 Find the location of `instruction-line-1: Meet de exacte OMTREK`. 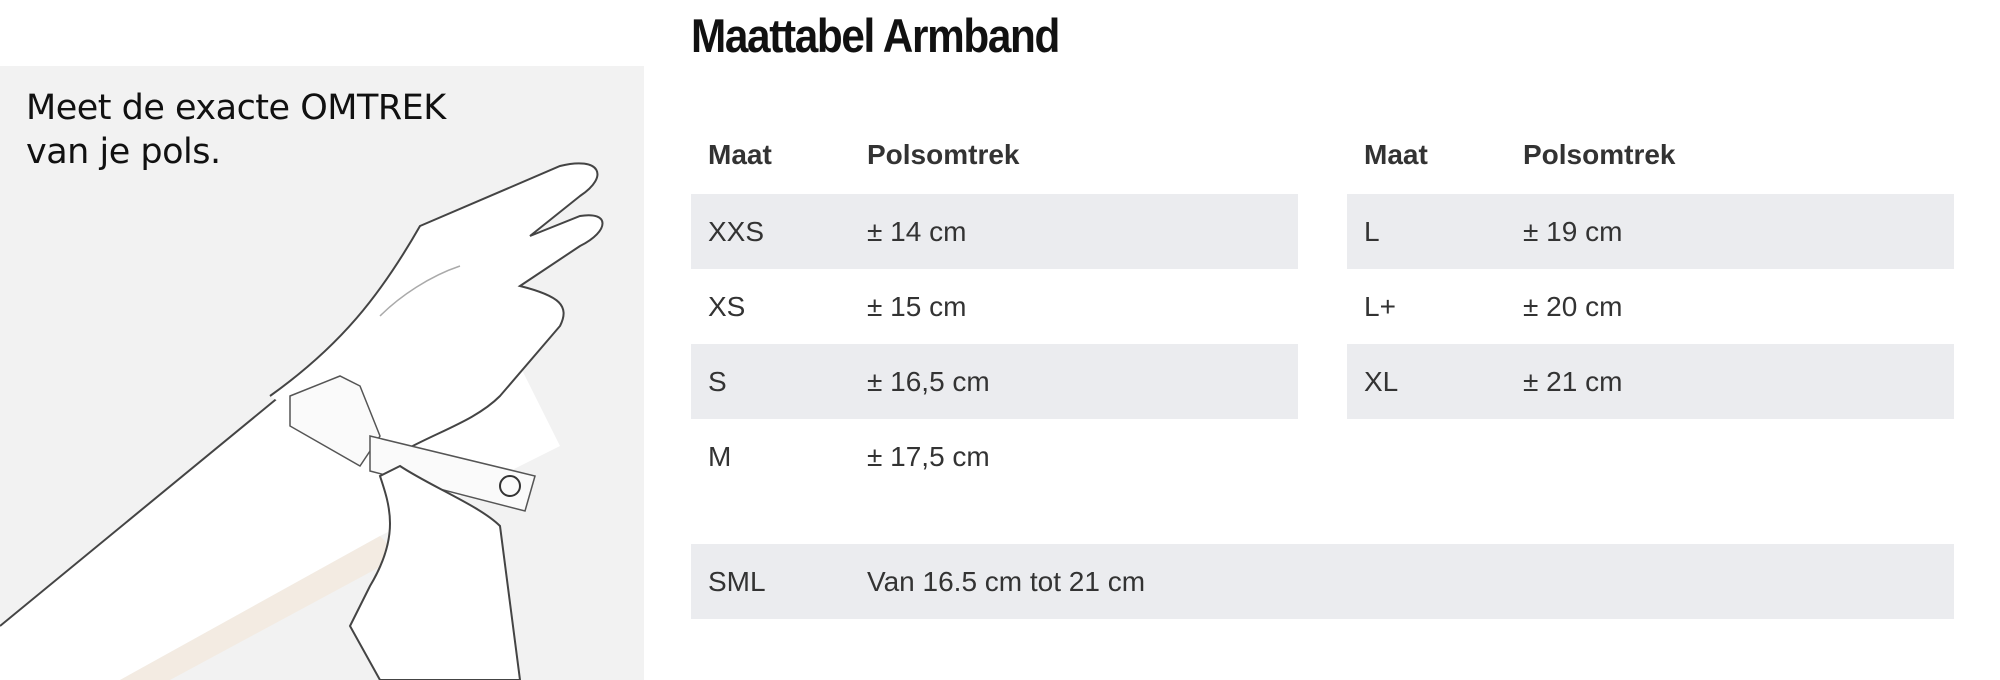

instruction-line-1: Meet de exacte OMTREK is located at coordinates (236, 108).